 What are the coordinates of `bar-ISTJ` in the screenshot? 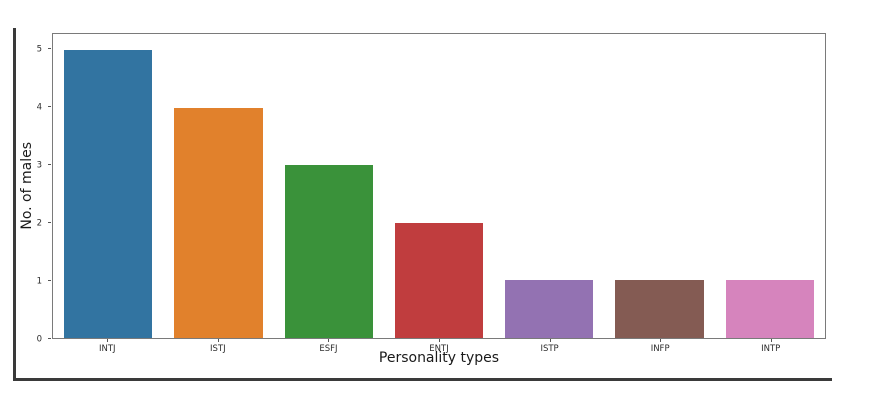 It's located at (218, 222).